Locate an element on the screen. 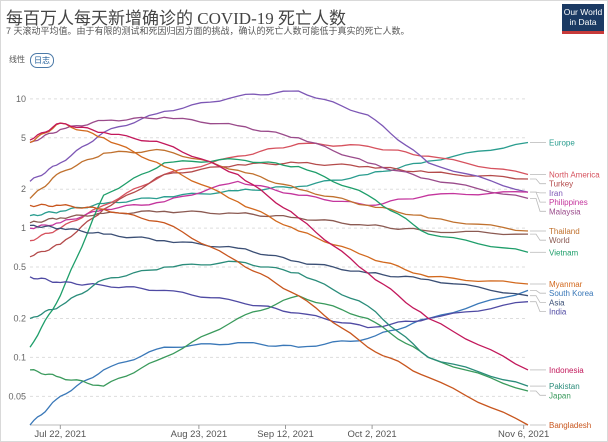  log-scale-toggle: 日志 is located at coordinates (42, 60).